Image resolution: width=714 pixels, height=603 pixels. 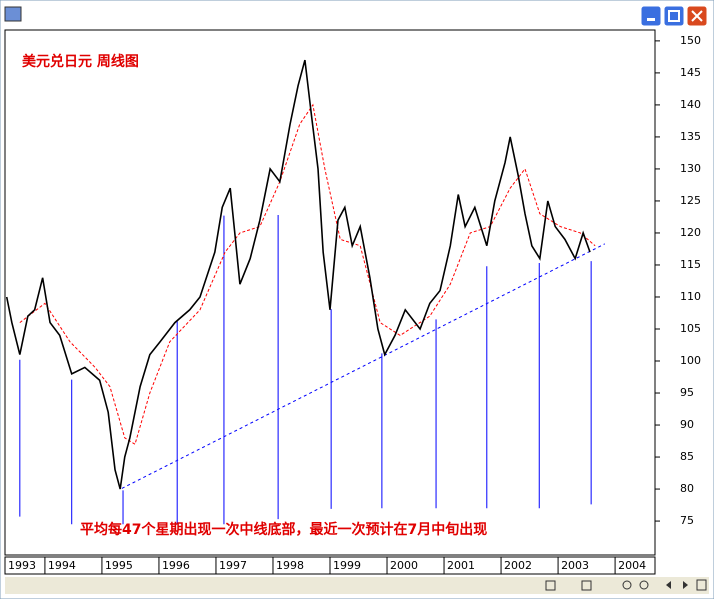 What do you see at coordinates (651, 16) in the screenshot?
I see `minimize-button` at bounding box center [651, 16].